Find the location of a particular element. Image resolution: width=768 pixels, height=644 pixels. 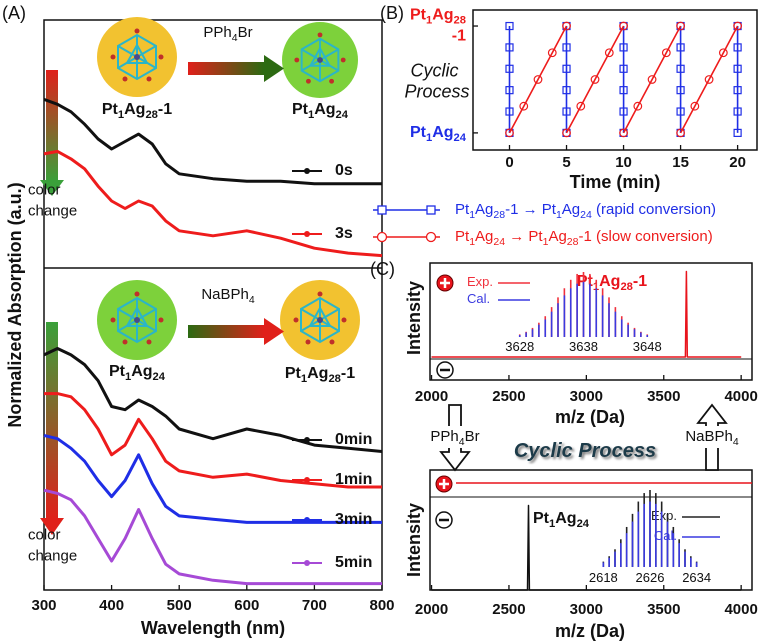

text-run: Normalized Absorption (a.u.) is located at coordinates (15, 304).